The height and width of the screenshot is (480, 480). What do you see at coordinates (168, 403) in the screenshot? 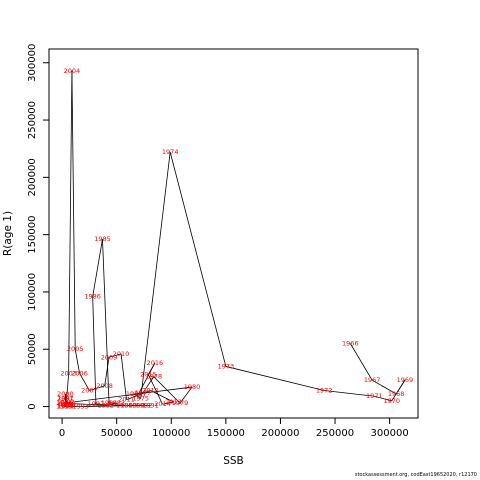
I see `segment-2013-2014` at bounding box center [168, 403].